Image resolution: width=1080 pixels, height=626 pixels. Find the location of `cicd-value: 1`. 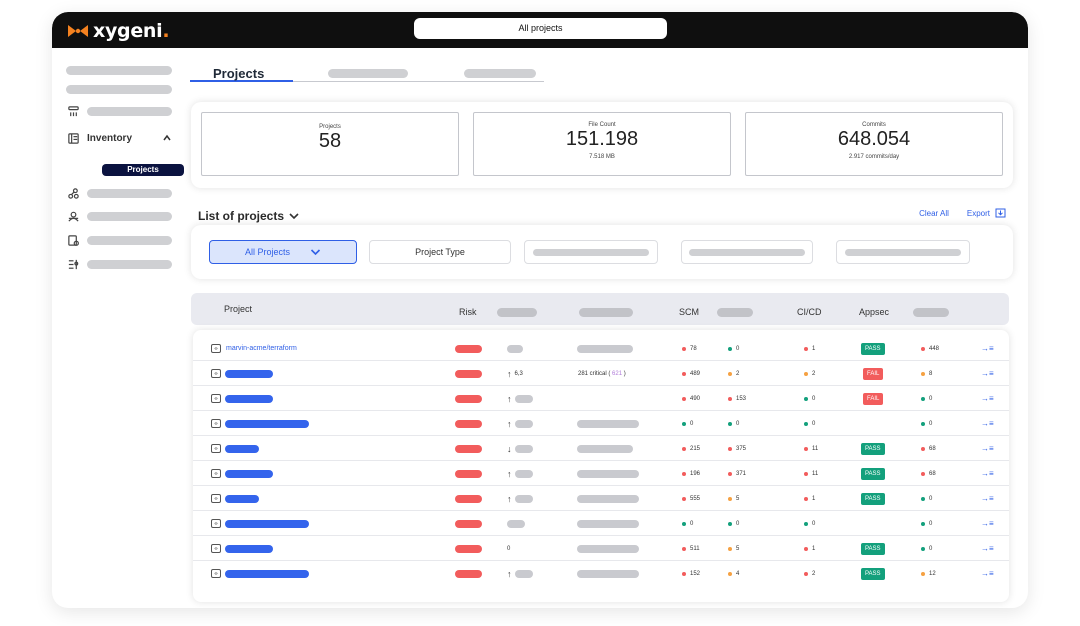

cicd-value: 1 is located at coordinates (814, 348).